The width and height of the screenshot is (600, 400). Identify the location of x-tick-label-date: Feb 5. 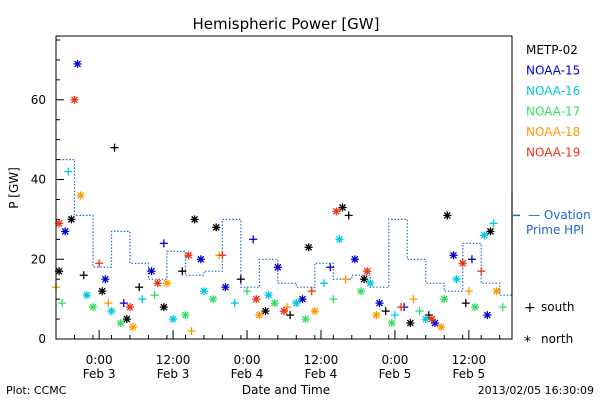
(469, 374).